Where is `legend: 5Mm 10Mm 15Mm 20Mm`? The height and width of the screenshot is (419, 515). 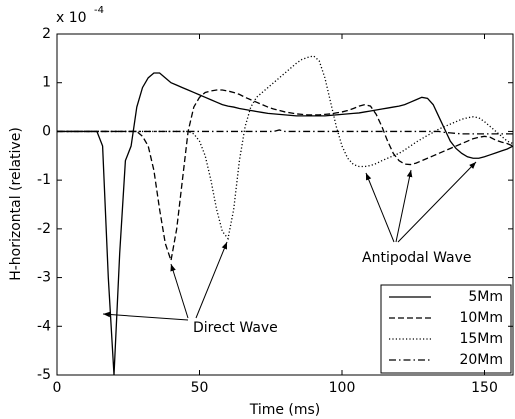 legend: 5Mm 10Mm 15Mm 20Mm is located at coordinates (446, 329).